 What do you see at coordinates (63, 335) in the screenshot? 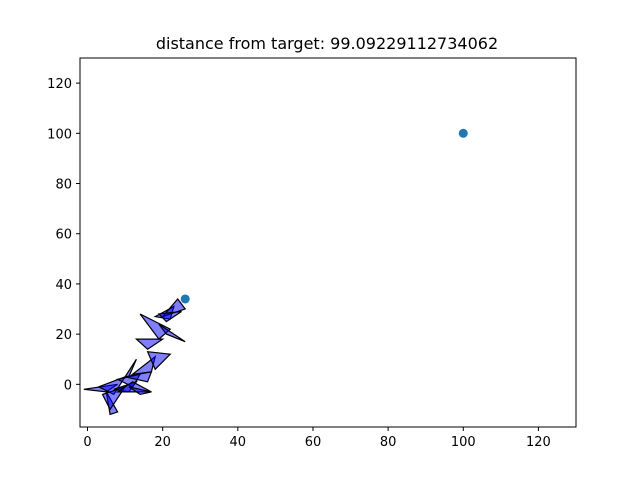
I see `y-tick-label: 20` at bounding box center [63, 335].